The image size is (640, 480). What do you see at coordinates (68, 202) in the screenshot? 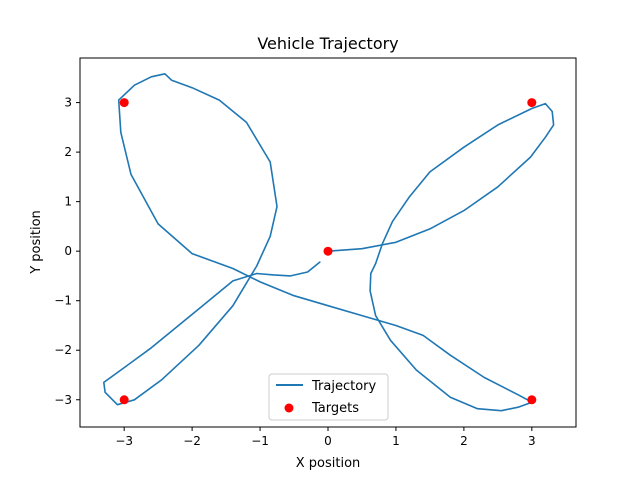
I see `y-tick-label: 1` at bounding box center [68, 202].